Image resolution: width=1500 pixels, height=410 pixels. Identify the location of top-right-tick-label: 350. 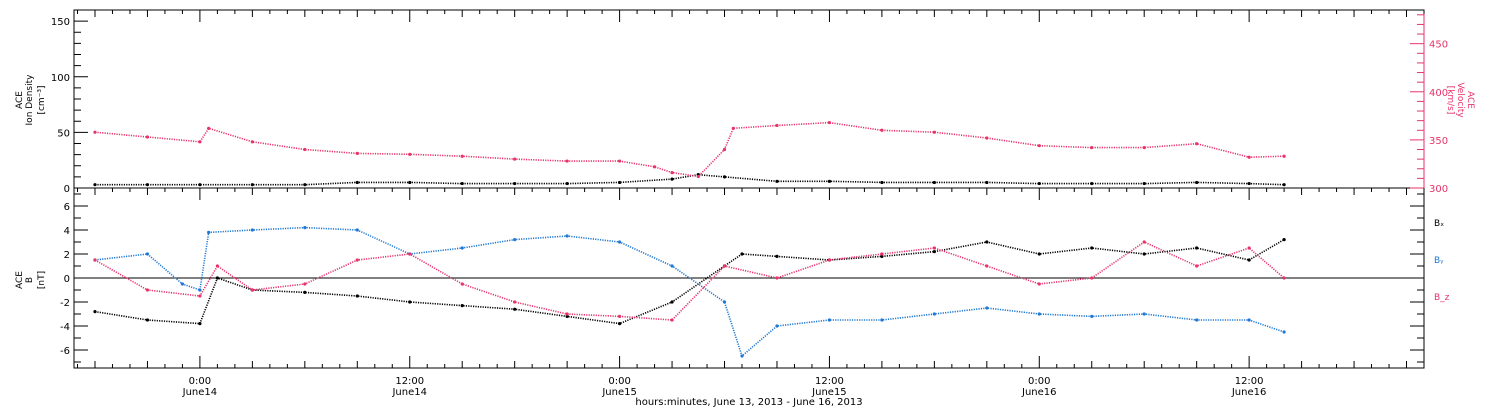
(1438, 141).